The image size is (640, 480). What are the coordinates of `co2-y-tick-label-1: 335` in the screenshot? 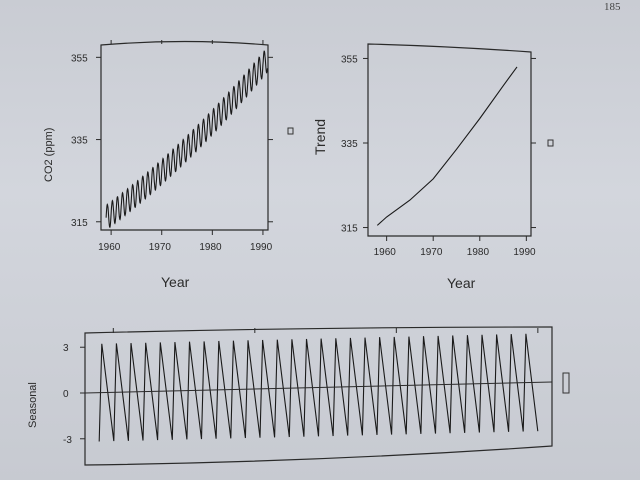 It's located at (79, 141).